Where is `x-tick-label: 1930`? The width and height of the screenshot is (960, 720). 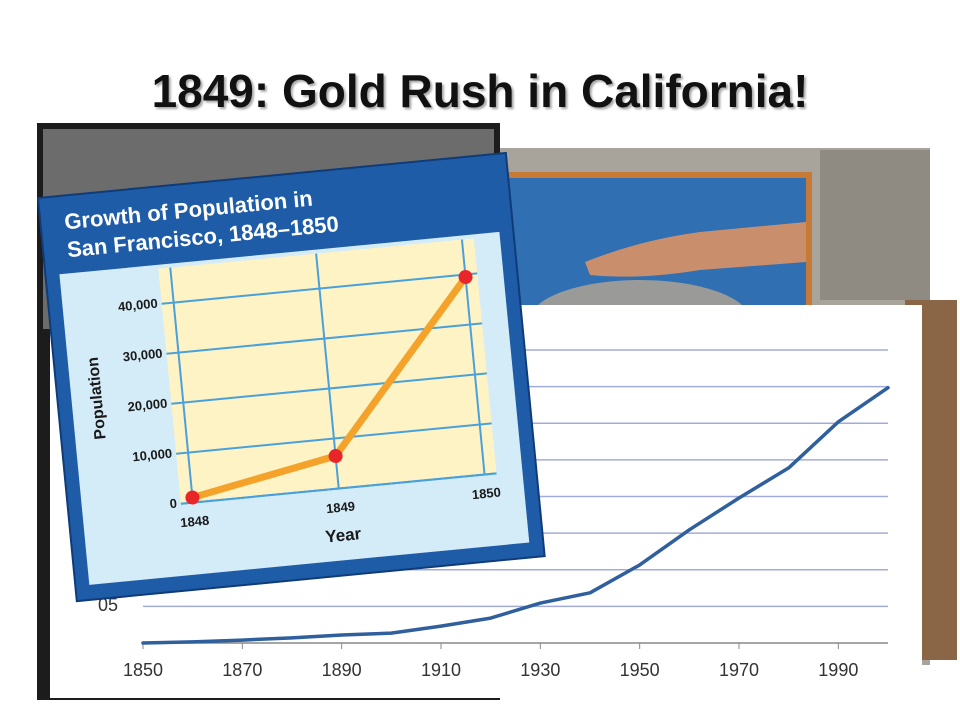 x-tick-label: 1930 is located at coordinates (540, 670).